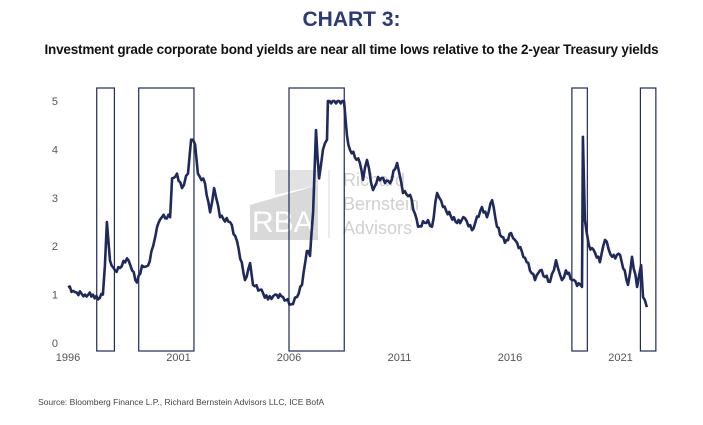 This screenshot has height=425, width=703. I want to click on x-tick-label: 2021, so click(620, 358).